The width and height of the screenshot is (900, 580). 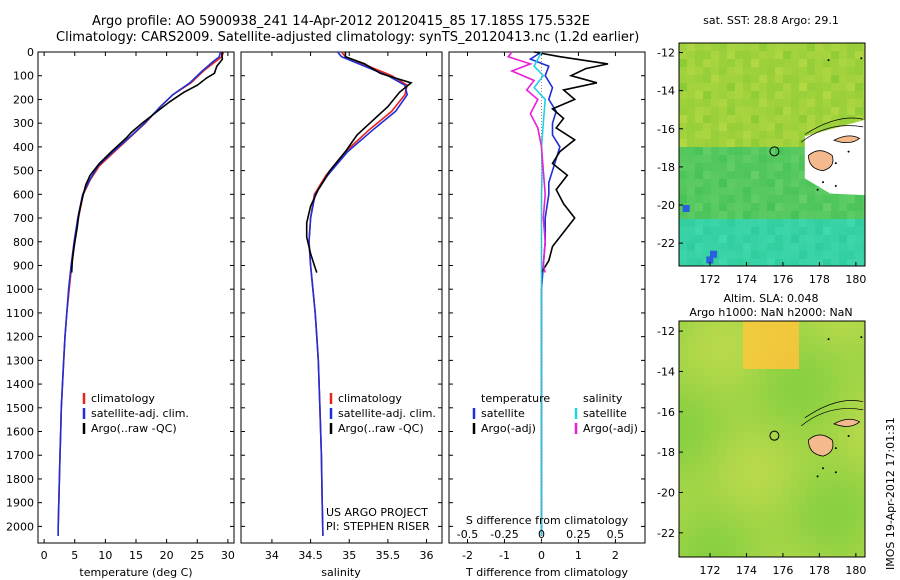 I want to click on sla_map-field, so click(x=772, y=439).